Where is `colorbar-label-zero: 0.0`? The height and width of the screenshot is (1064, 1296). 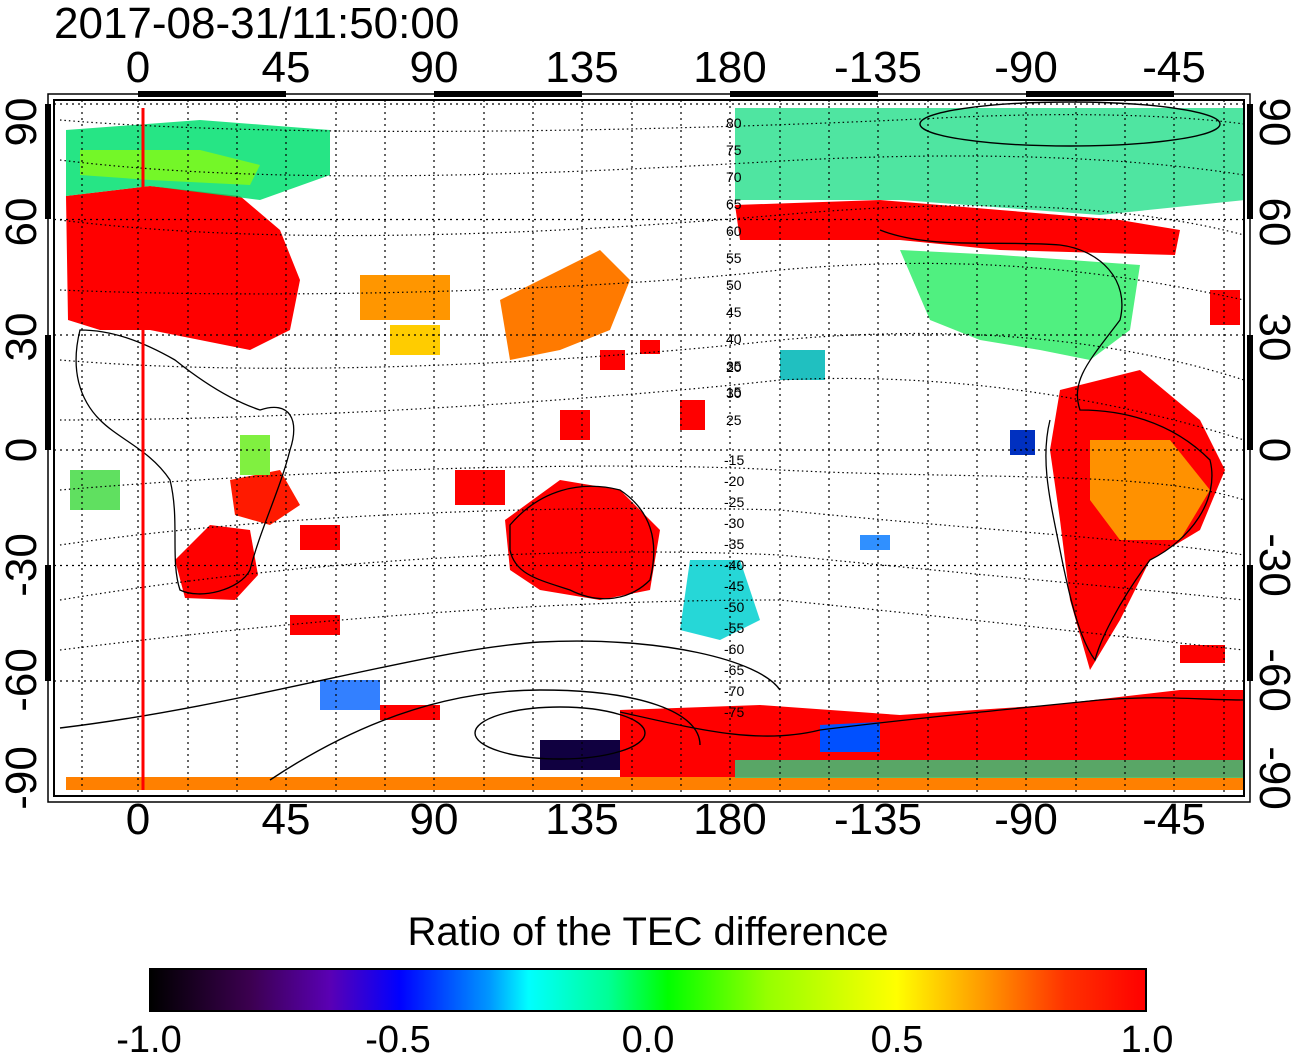
colorbar-label-zero: 0.0 is located at coordinates (648, 1040).